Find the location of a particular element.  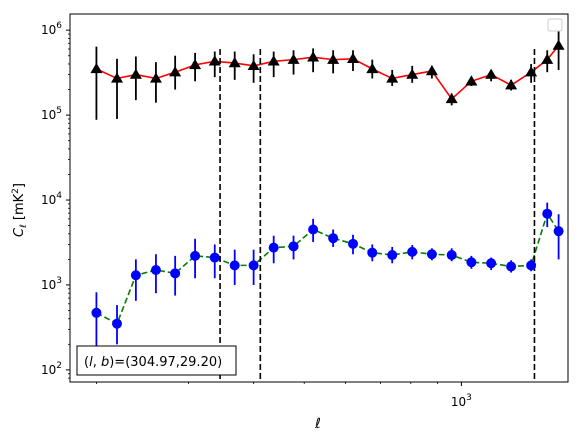

annotation-box is located at coordinates (156, 360).